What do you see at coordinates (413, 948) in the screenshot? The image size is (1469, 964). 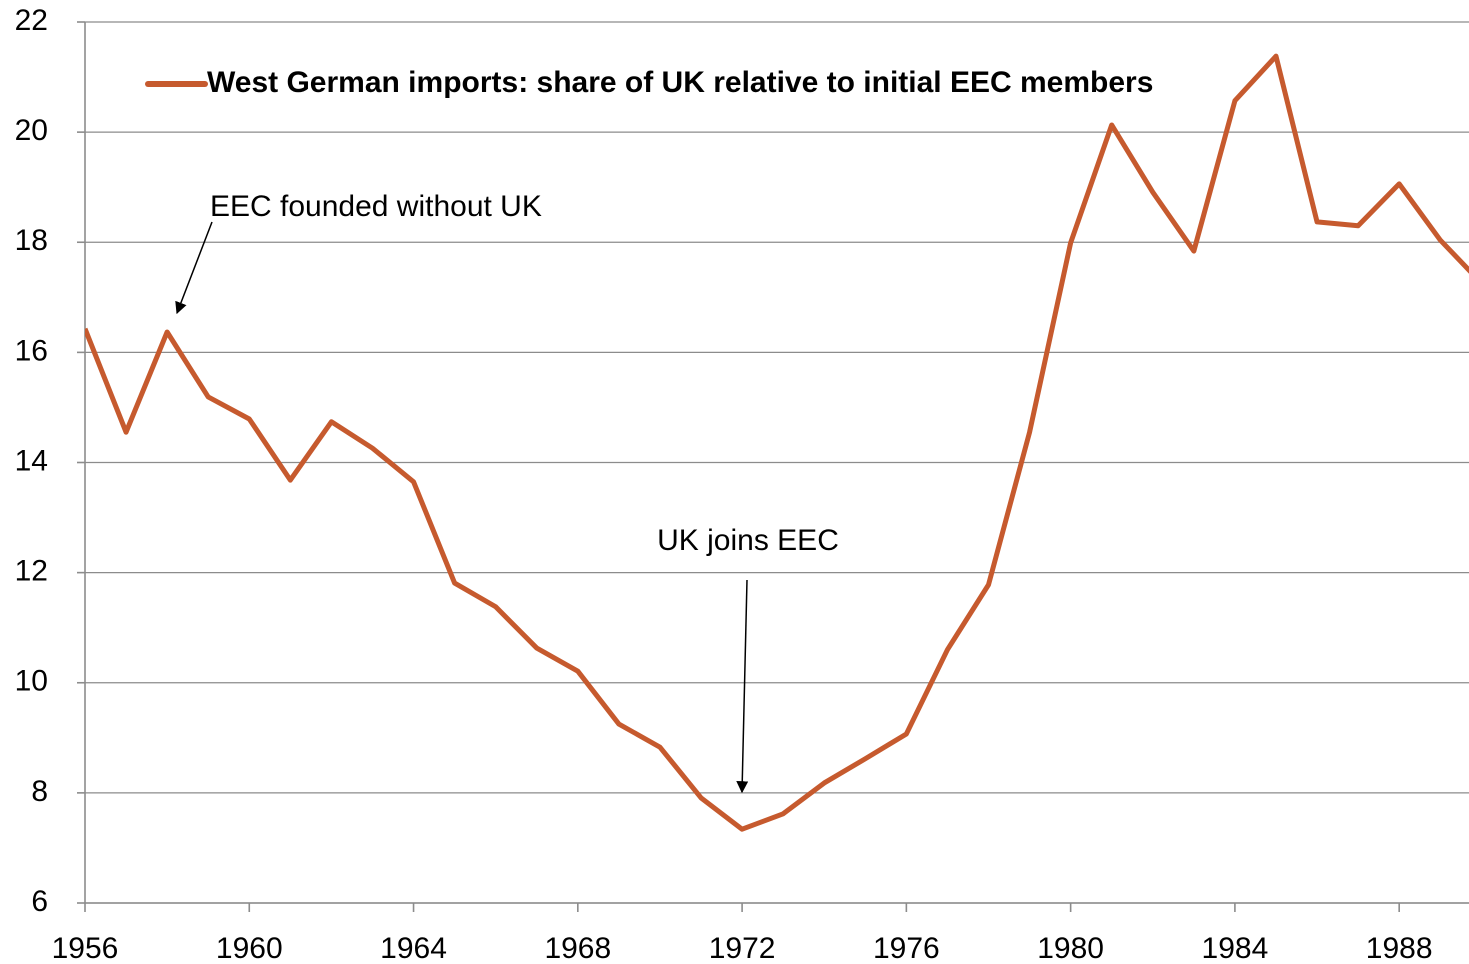 I see `x-tick-label: 1964` at bounding box center [413, 948].